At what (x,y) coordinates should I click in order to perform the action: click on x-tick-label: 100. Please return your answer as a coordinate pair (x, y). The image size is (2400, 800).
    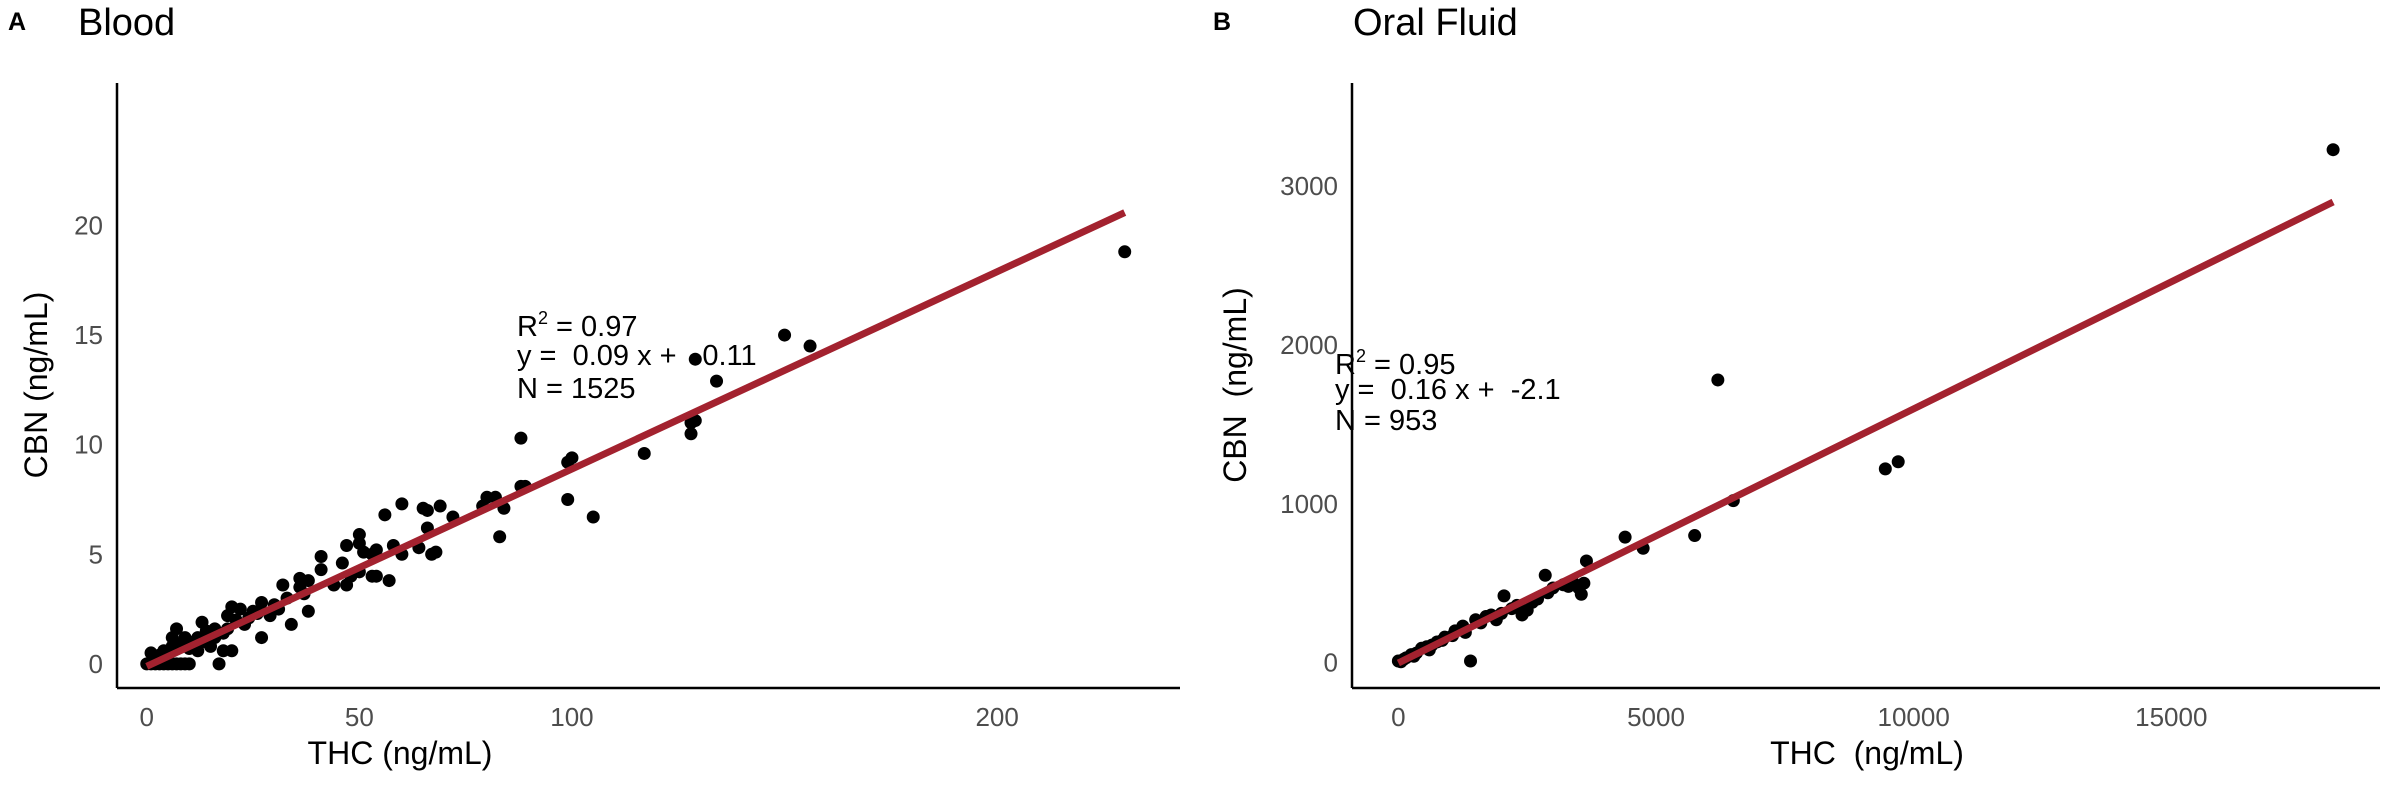
    Looking at the image, I should click on (571, 717).